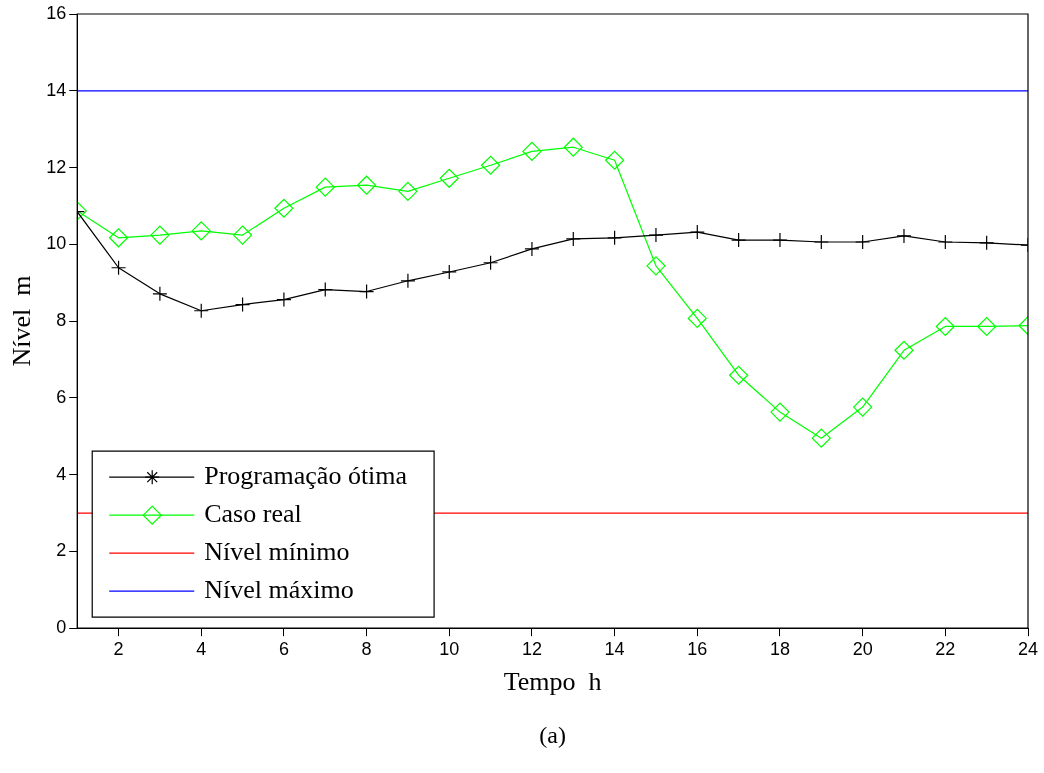  Describe the element at coordinates (862, 648) in the screenshot. I see `x-tick-label: 20` at that location.